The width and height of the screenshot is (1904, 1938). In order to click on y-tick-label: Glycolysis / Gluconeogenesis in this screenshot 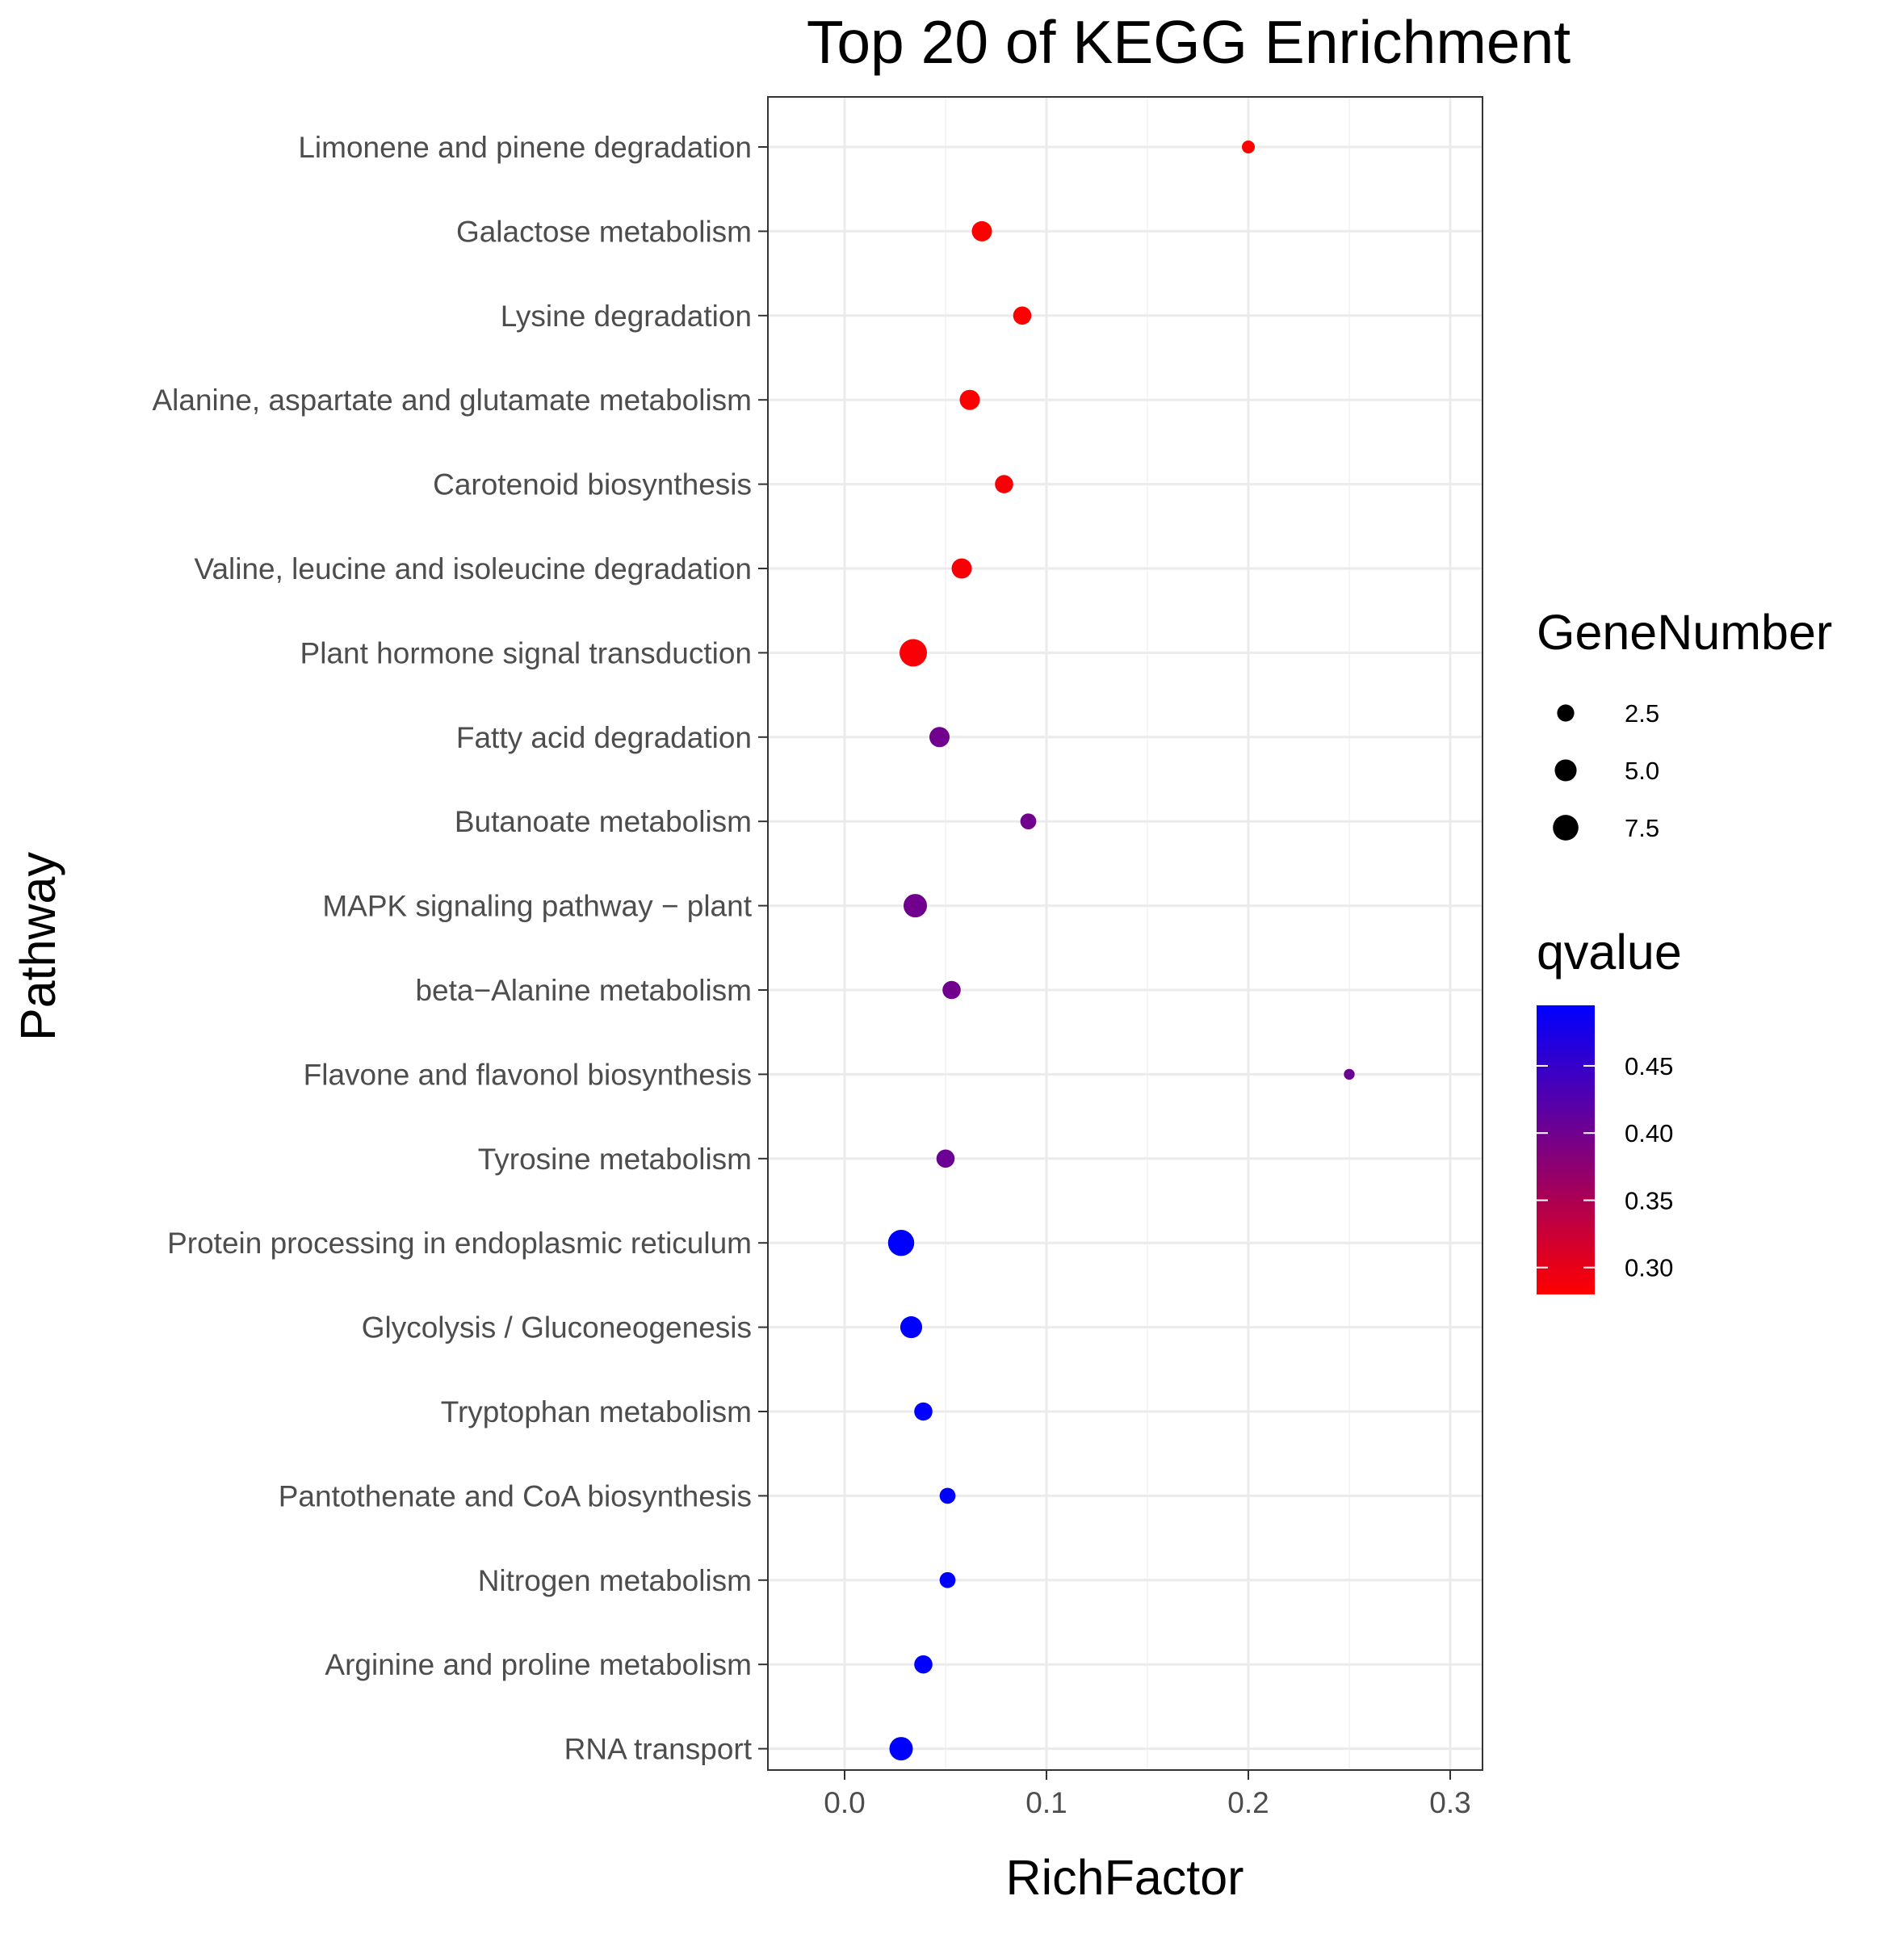, I will do `click(557, 1327)`.